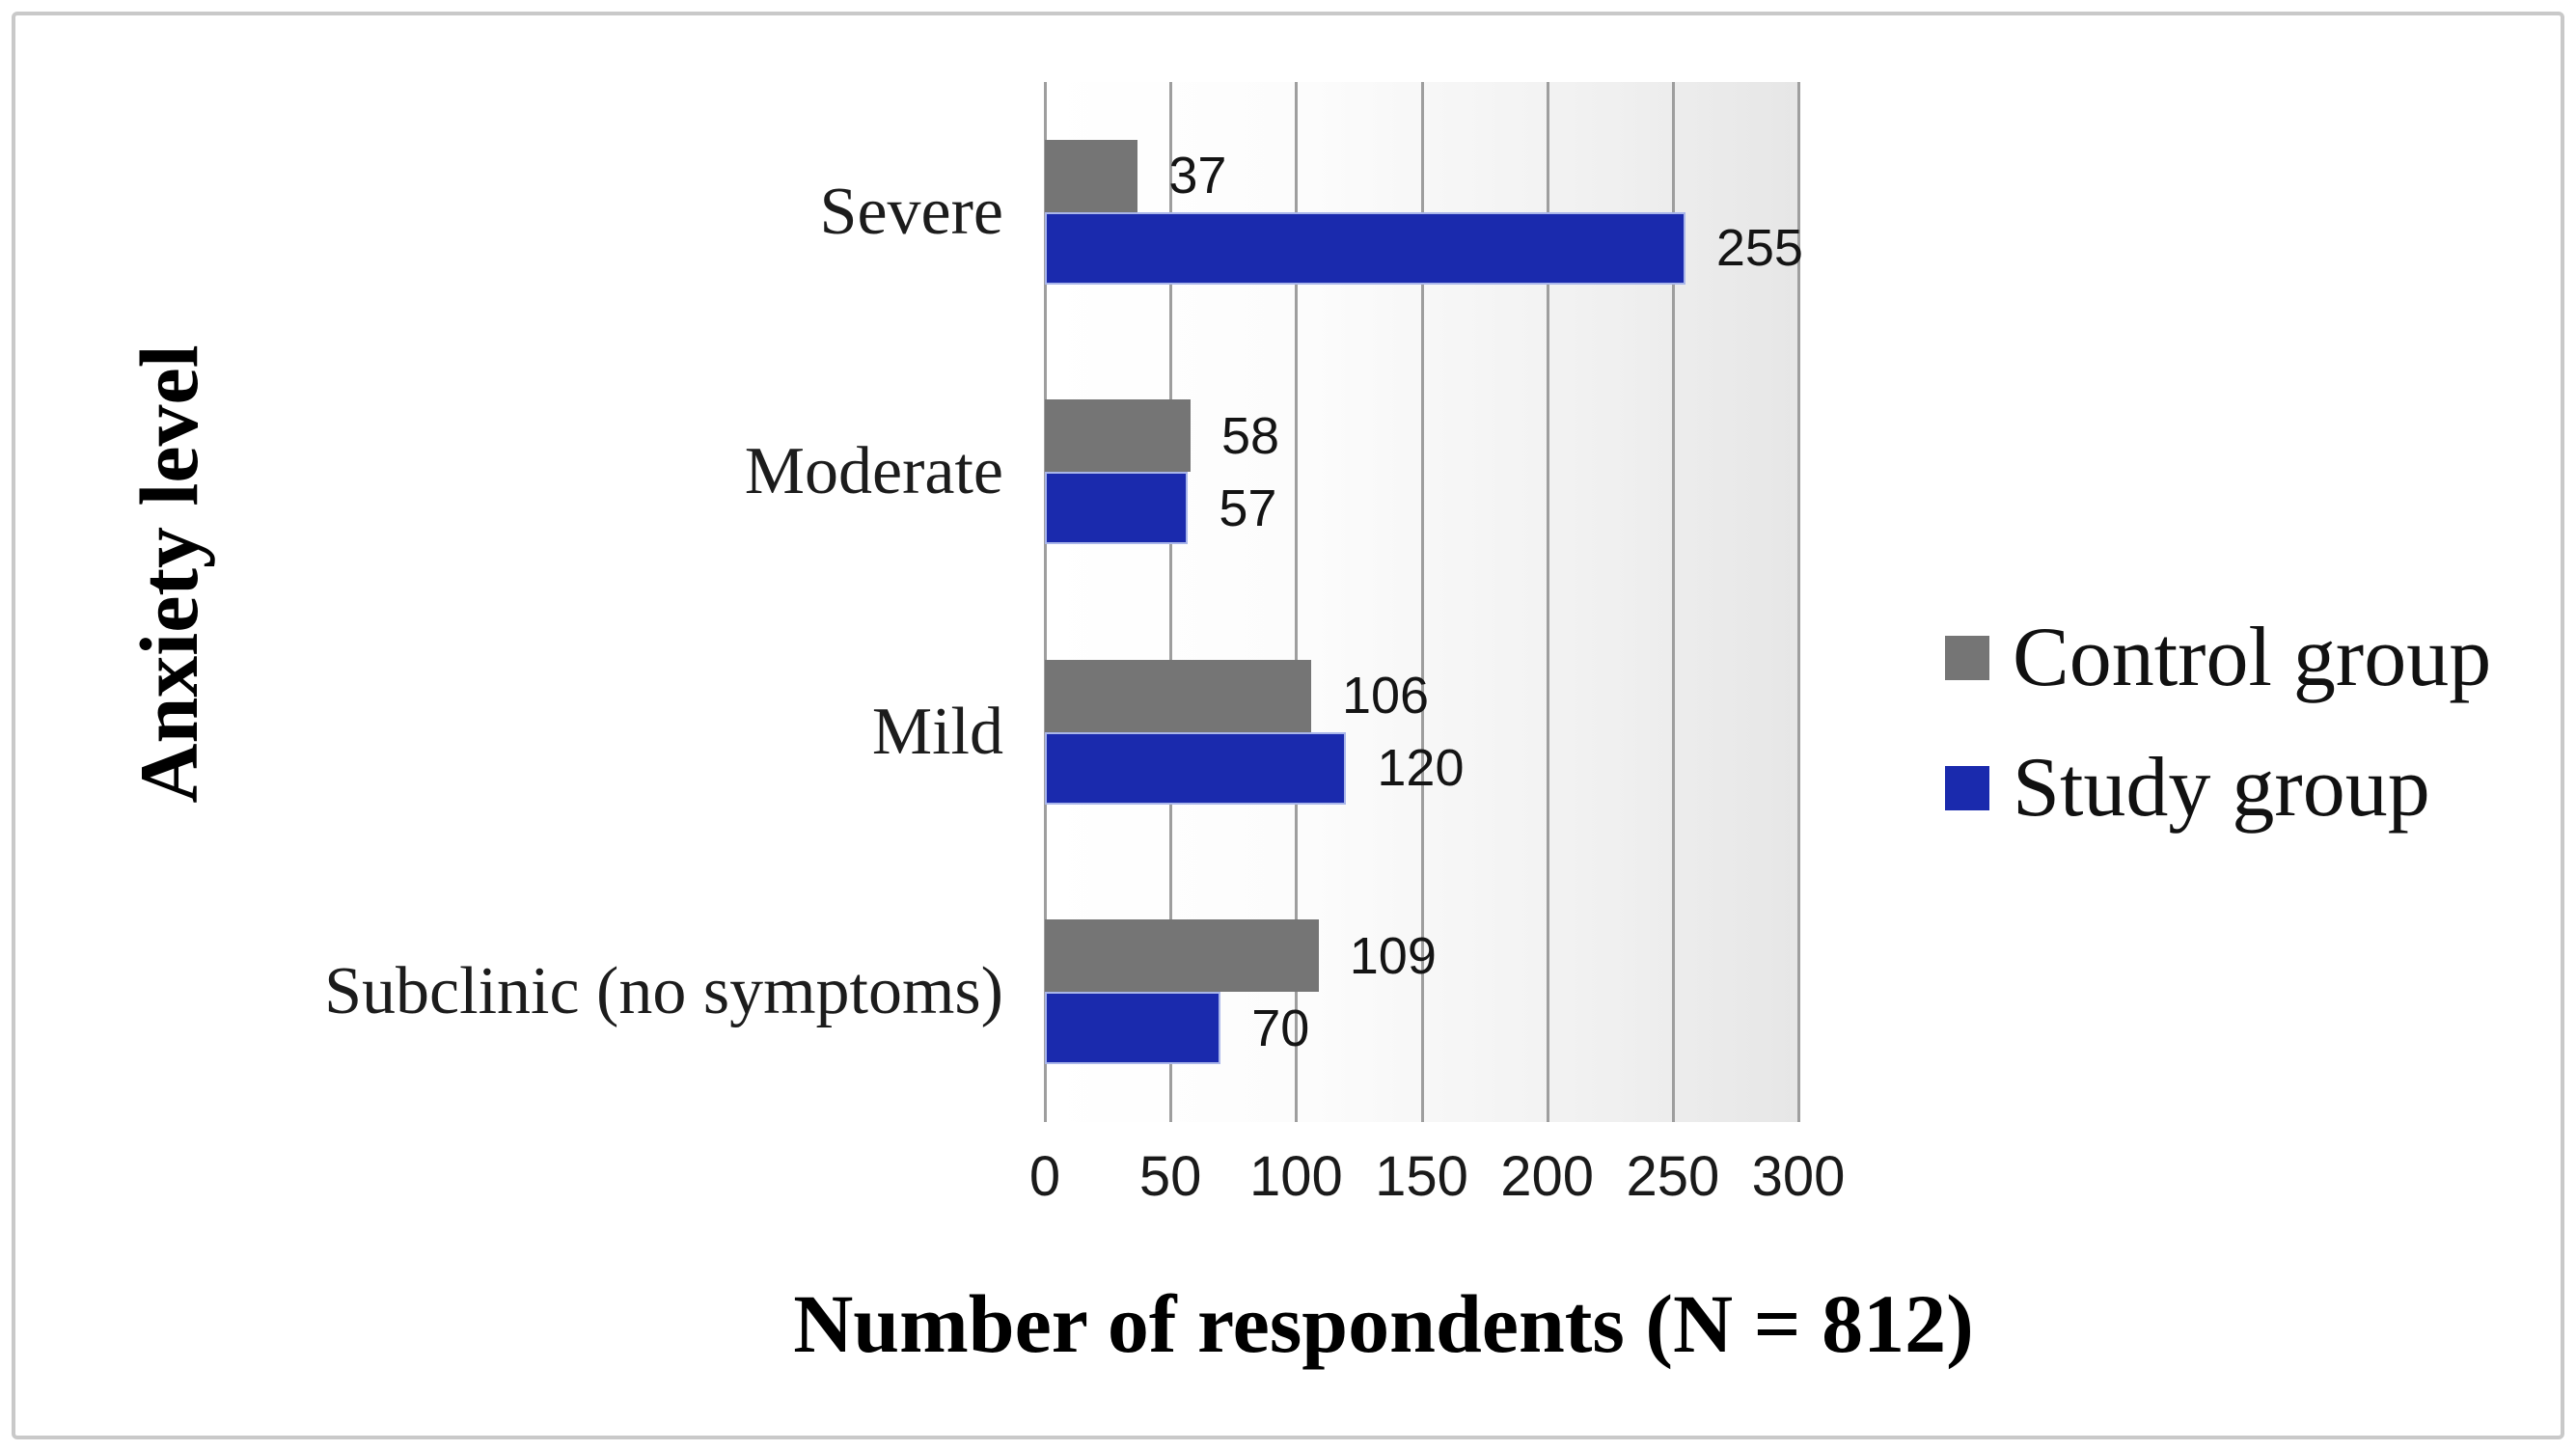 The image size is (2576, 1451). What do you see at coordinates (1198, 176) in the screenshot?
I see `data-label-control-0: 37` at bounding box center [1198, 176].